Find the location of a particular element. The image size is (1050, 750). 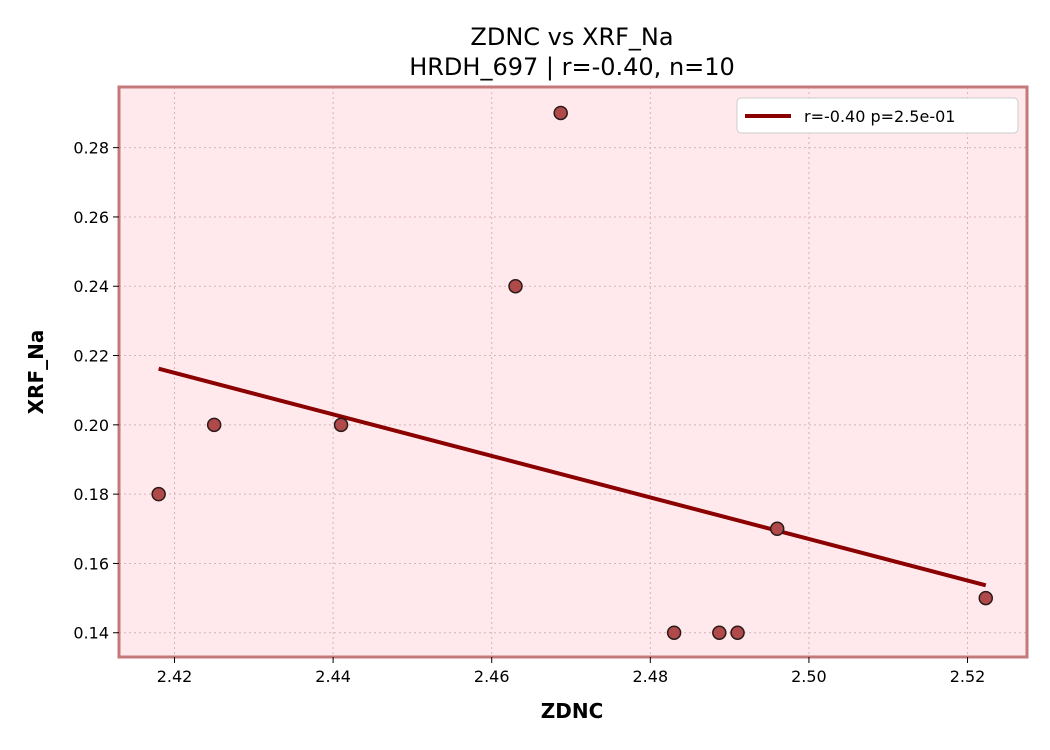

x-tick-label: 2.42 is located at coordinates (175, 676).